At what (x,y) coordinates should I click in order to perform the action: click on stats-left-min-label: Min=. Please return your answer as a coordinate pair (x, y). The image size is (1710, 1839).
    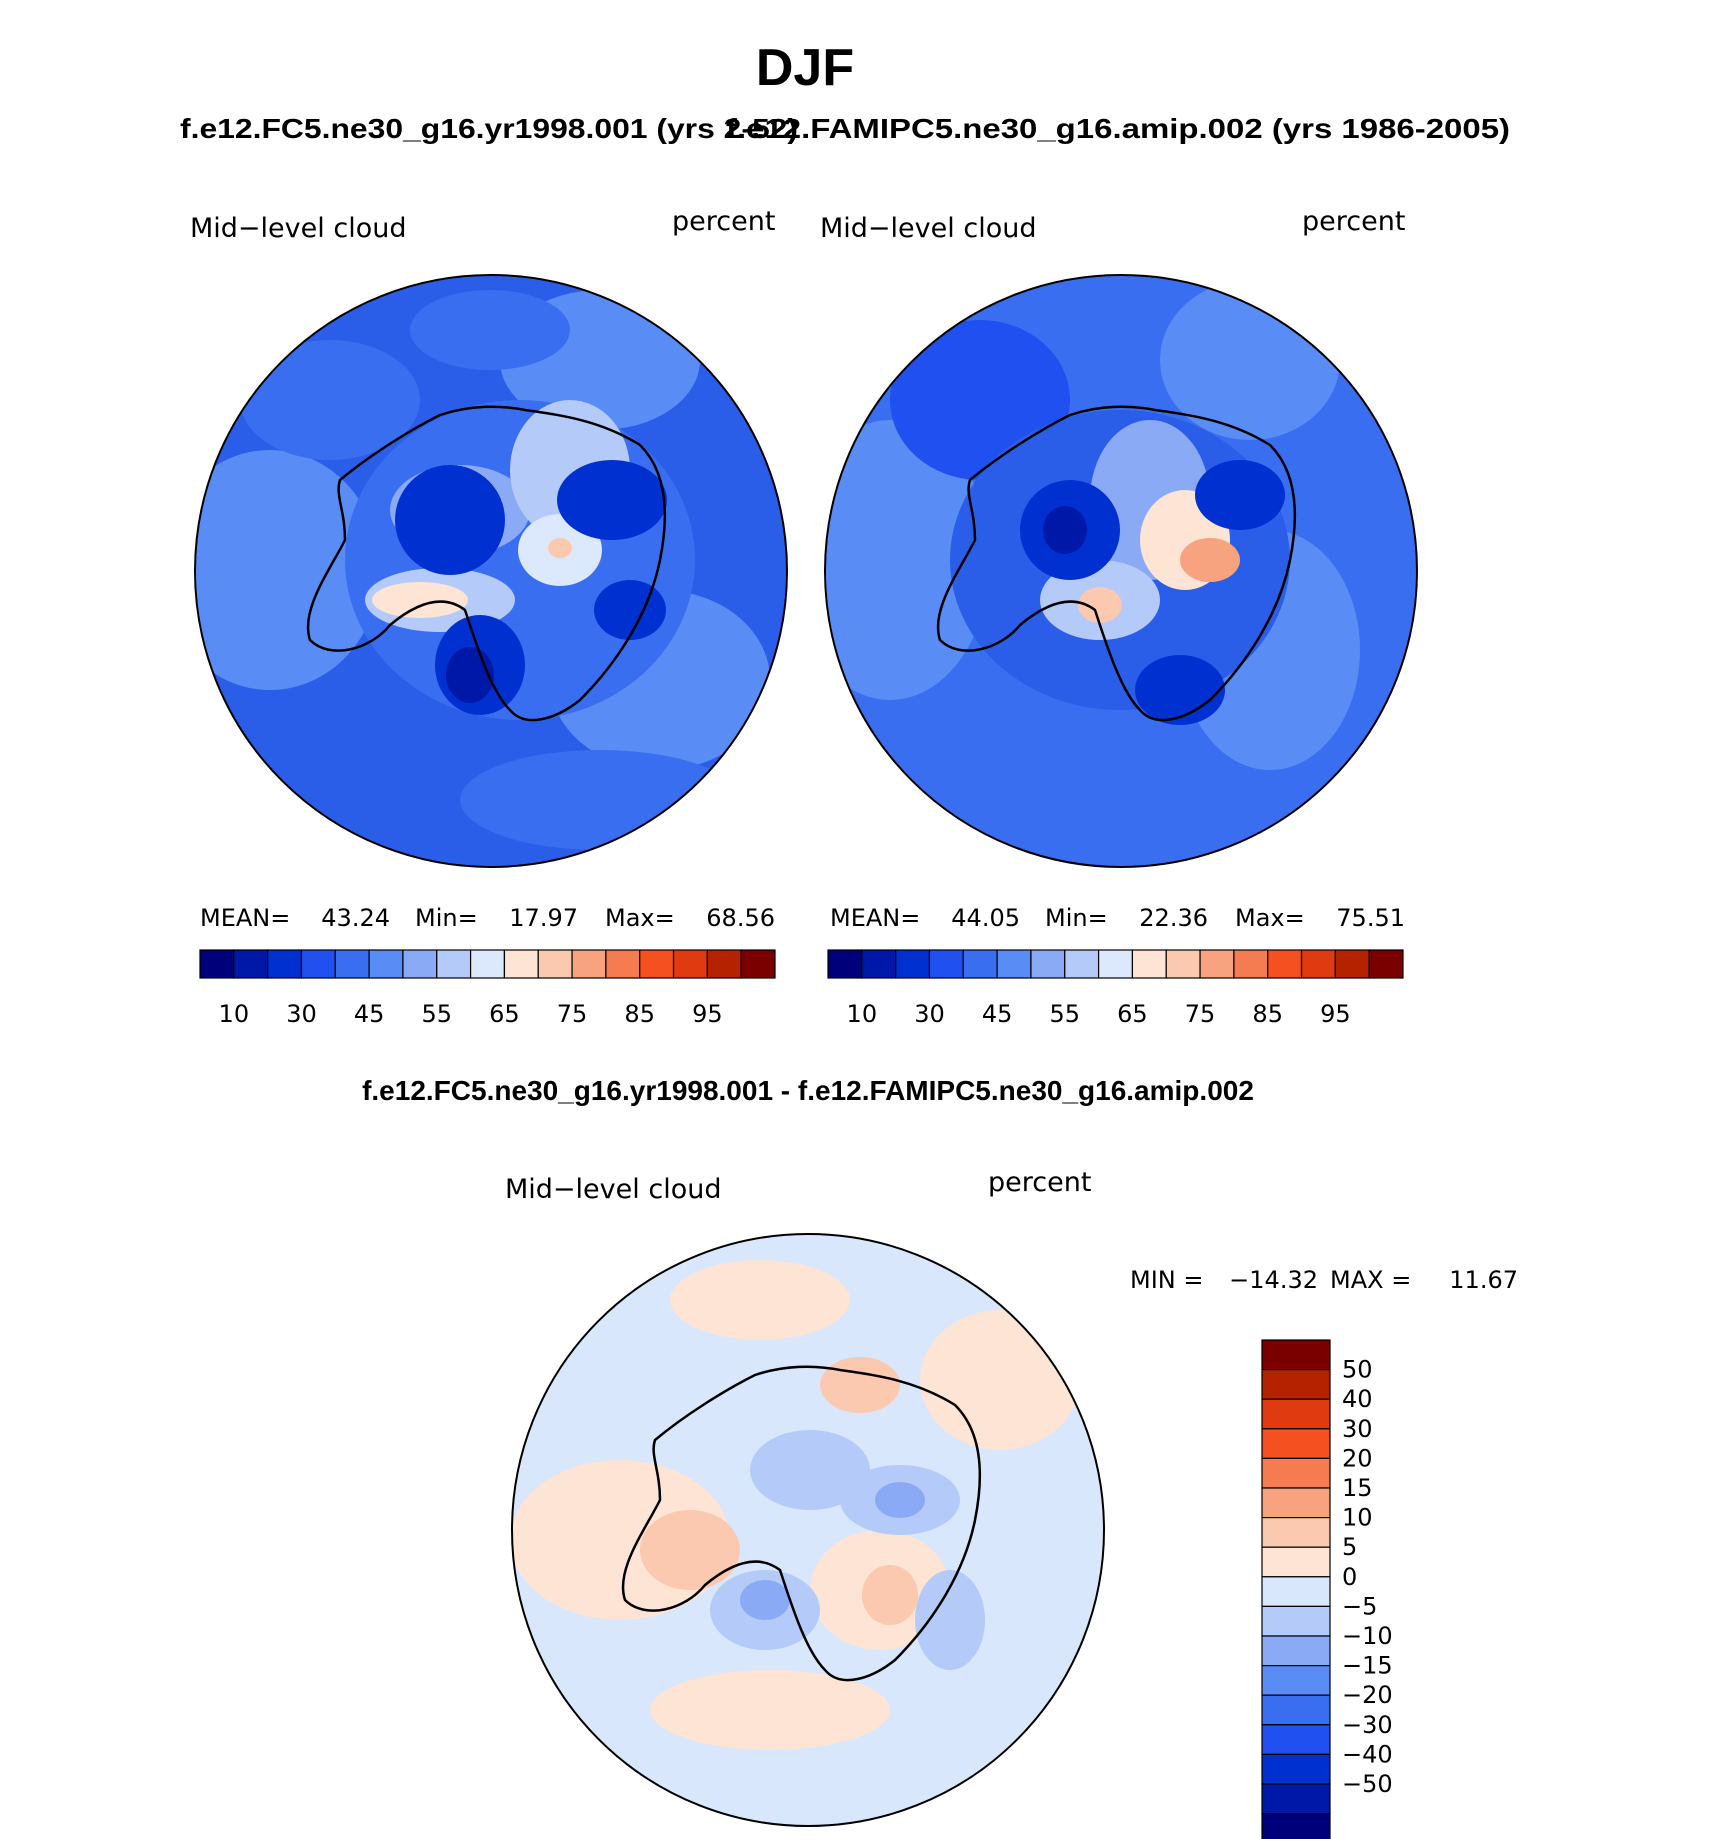
    Looking at the image, I should click on (446, 918).